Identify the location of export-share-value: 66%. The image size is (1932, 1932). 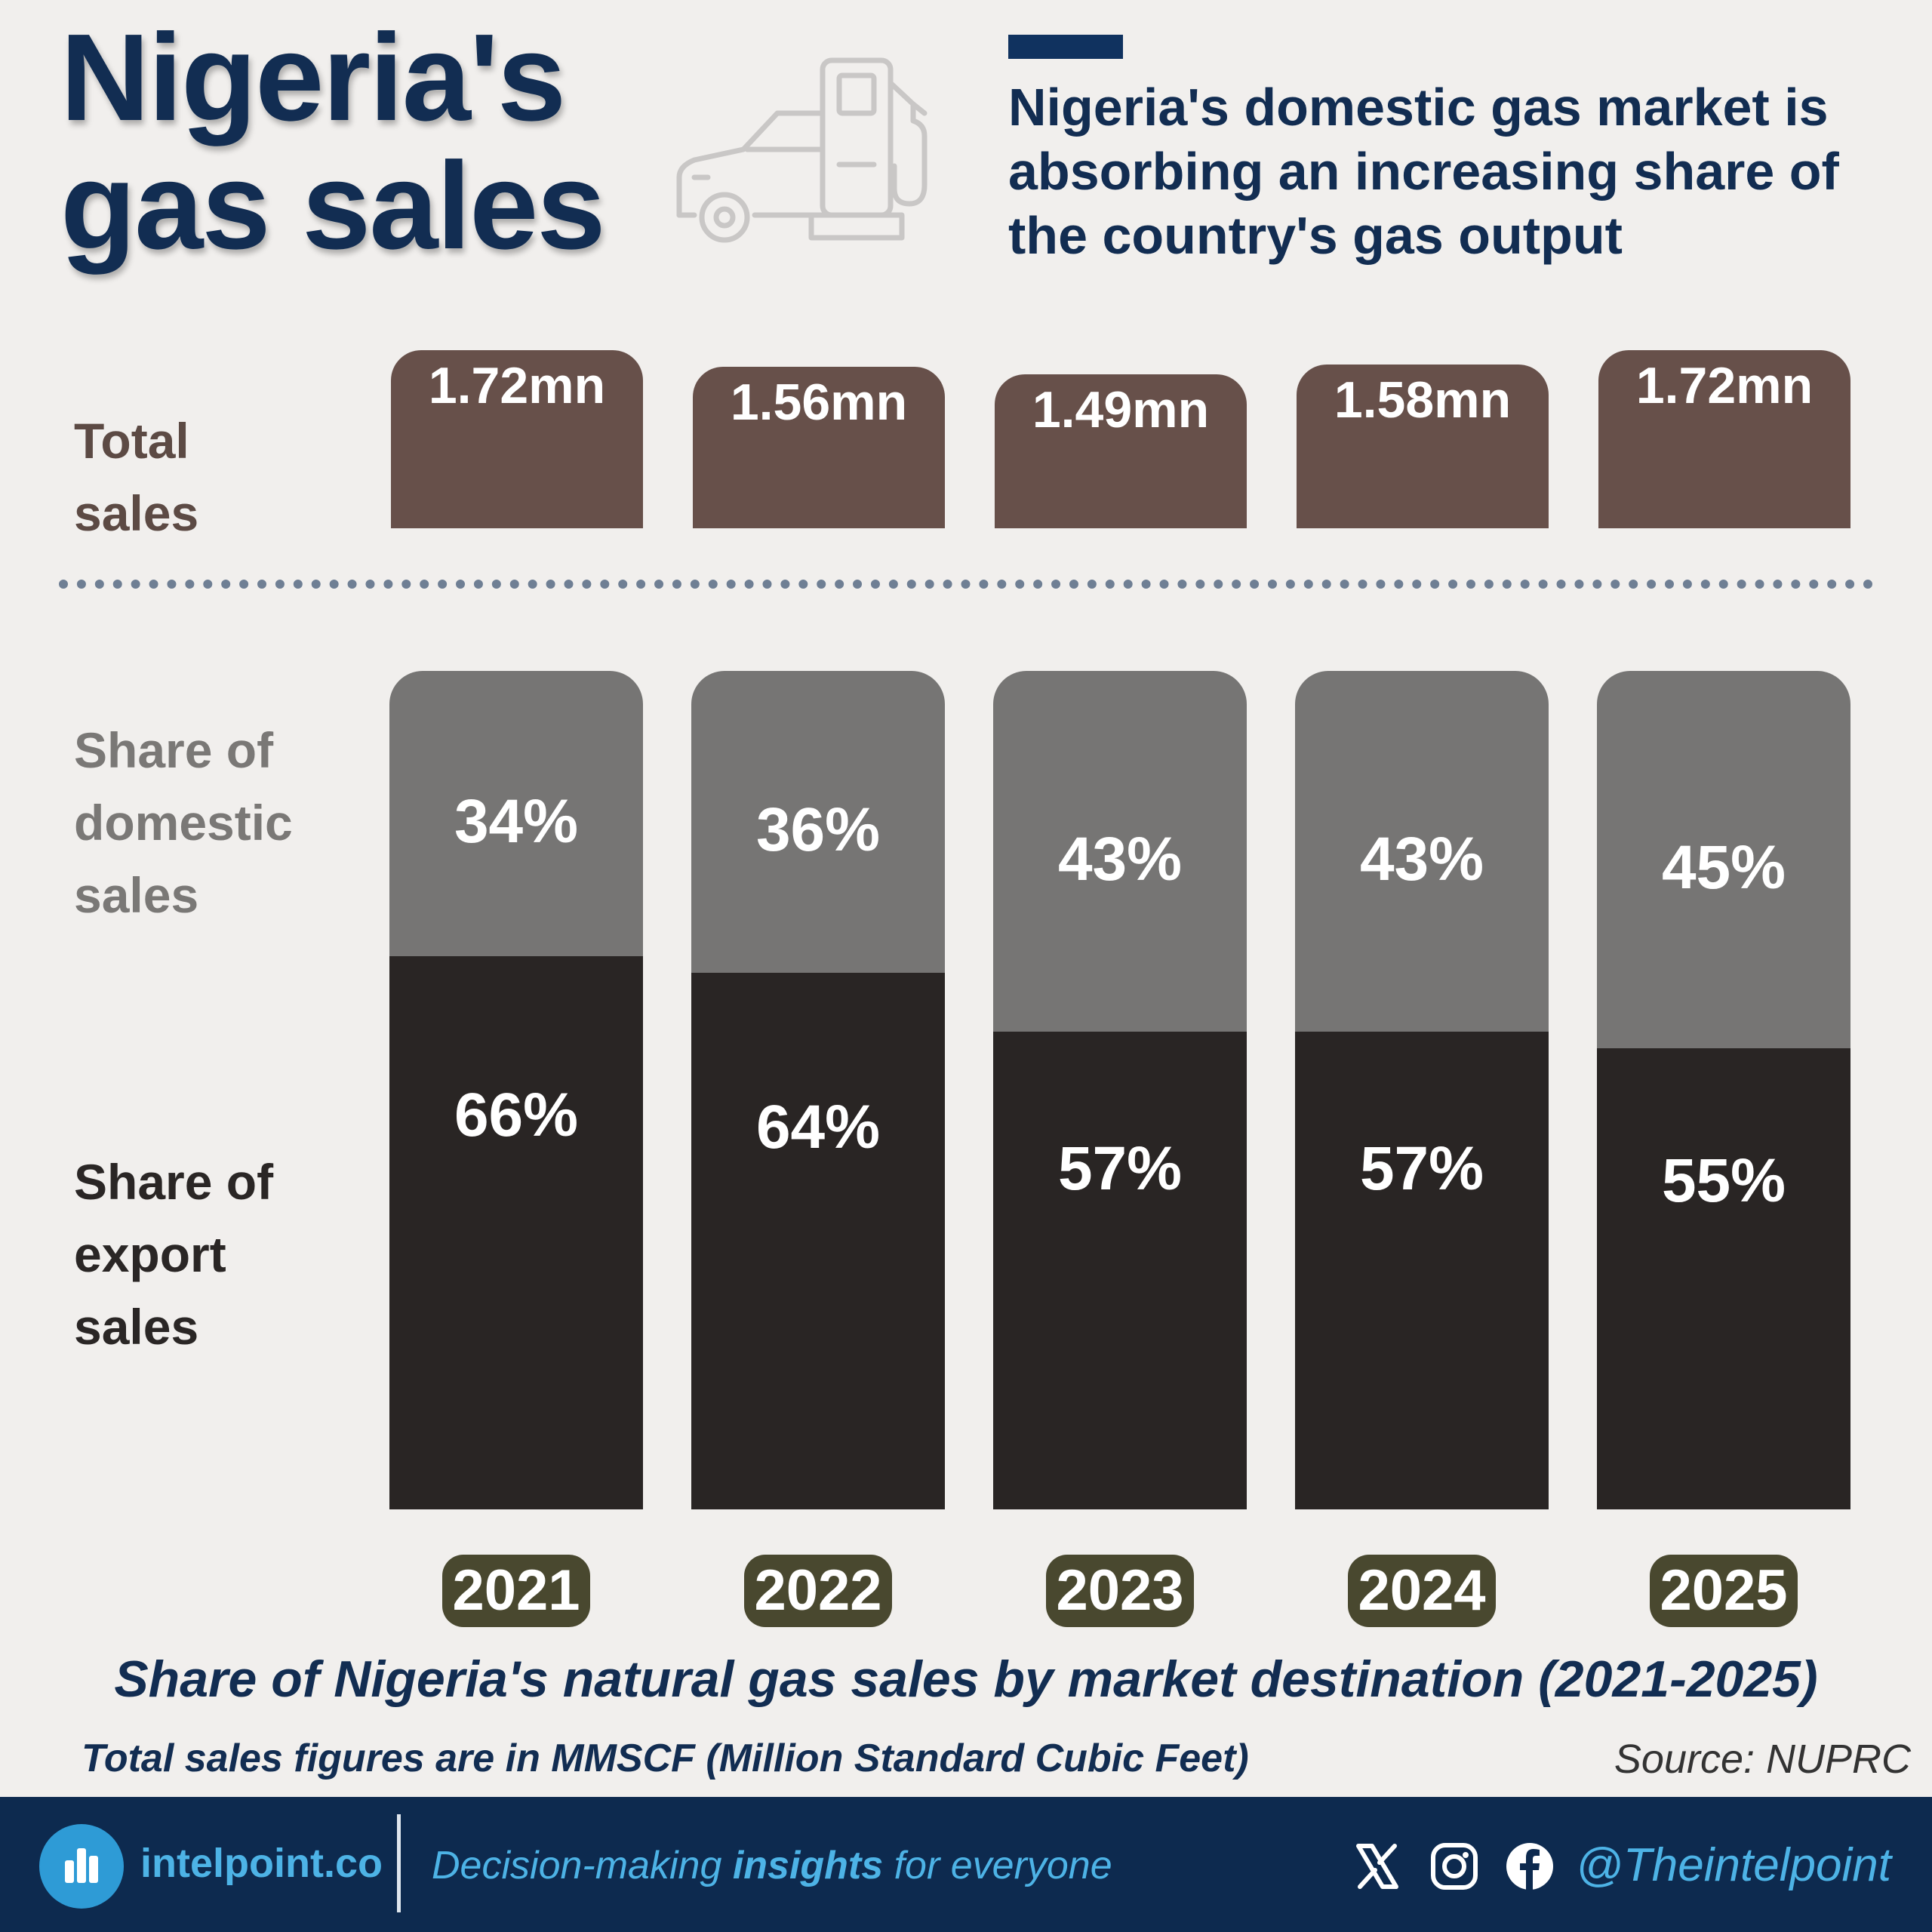
(516, 1115).